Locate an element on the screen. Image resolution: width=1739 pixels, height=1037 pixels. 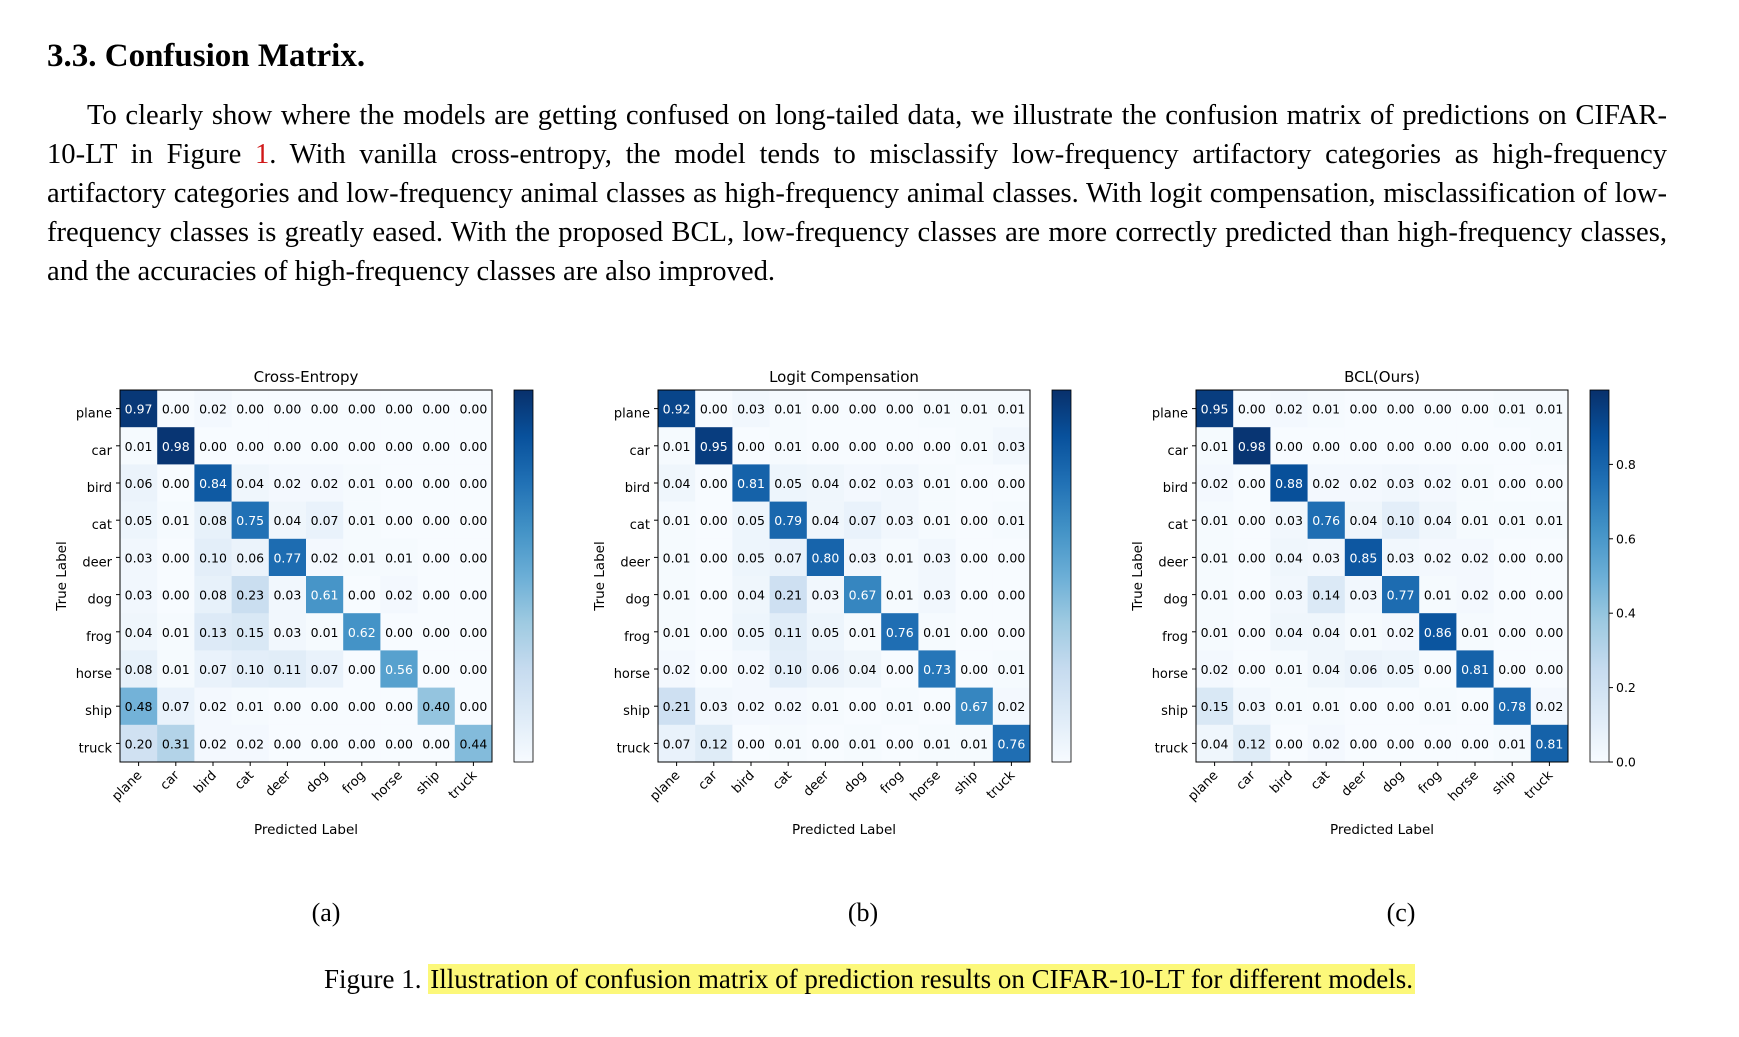
x-tick-label: truck is located at coordinates (1001, 785).